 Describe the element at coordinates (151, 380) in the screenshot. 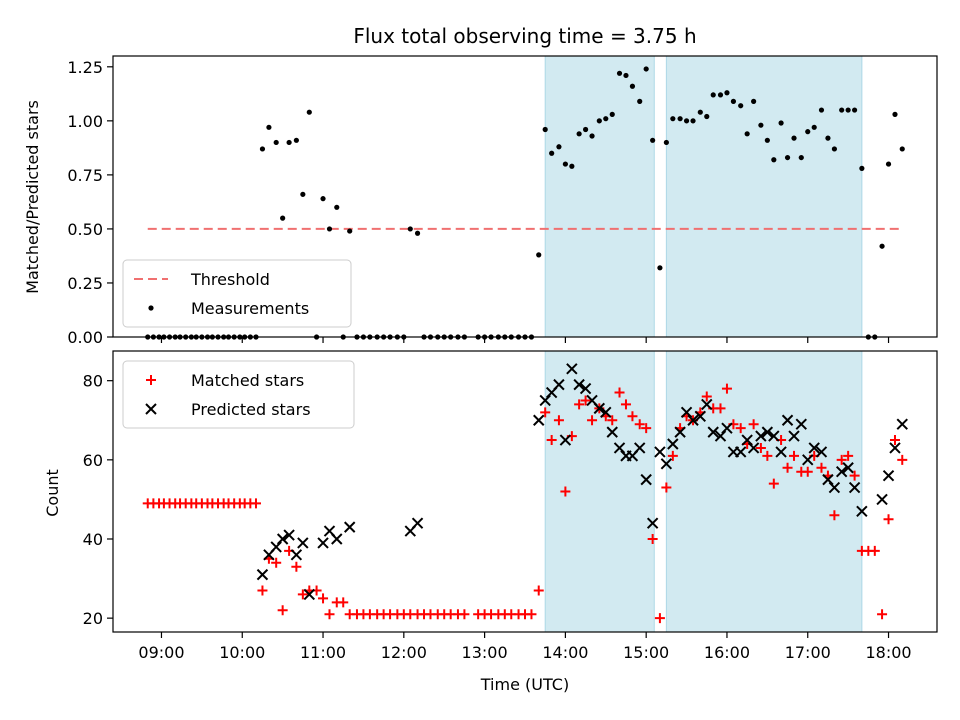

I see `legend-matched-swatch` at that location.